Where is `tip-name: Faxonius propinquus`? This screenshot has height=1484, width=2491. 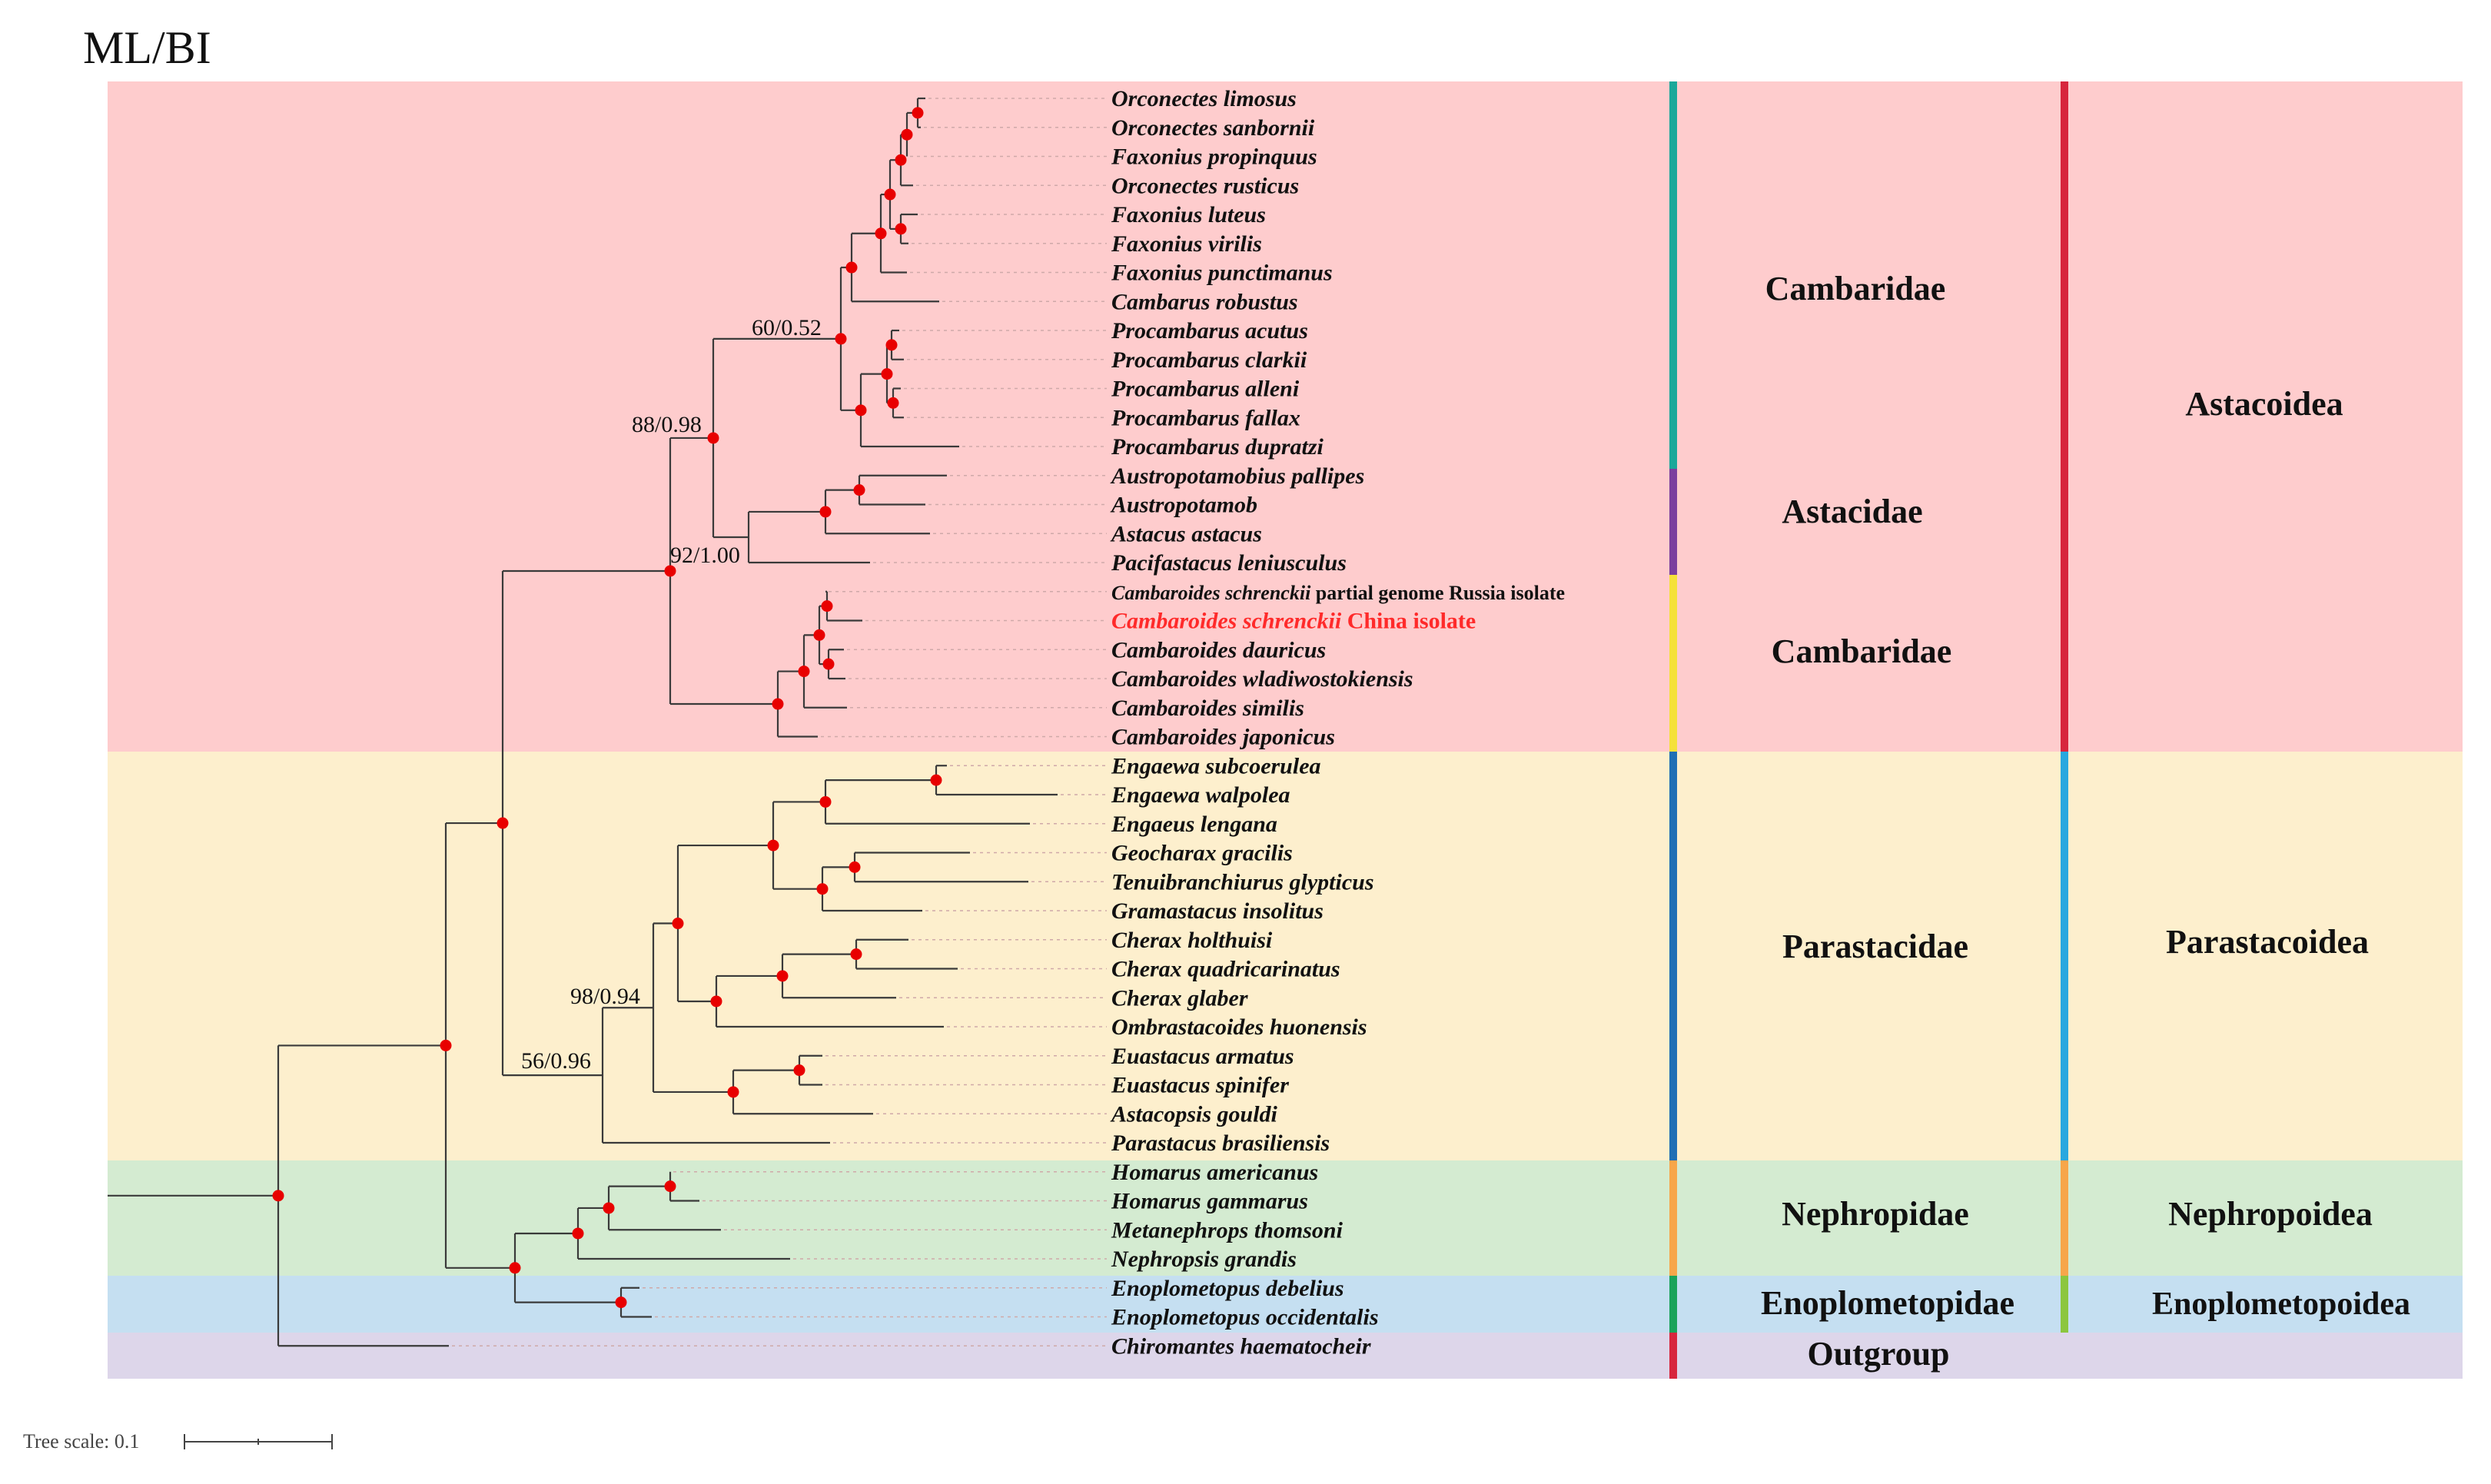
tip-name: Faxonius propinquus is located at coordinates (1214, 157).